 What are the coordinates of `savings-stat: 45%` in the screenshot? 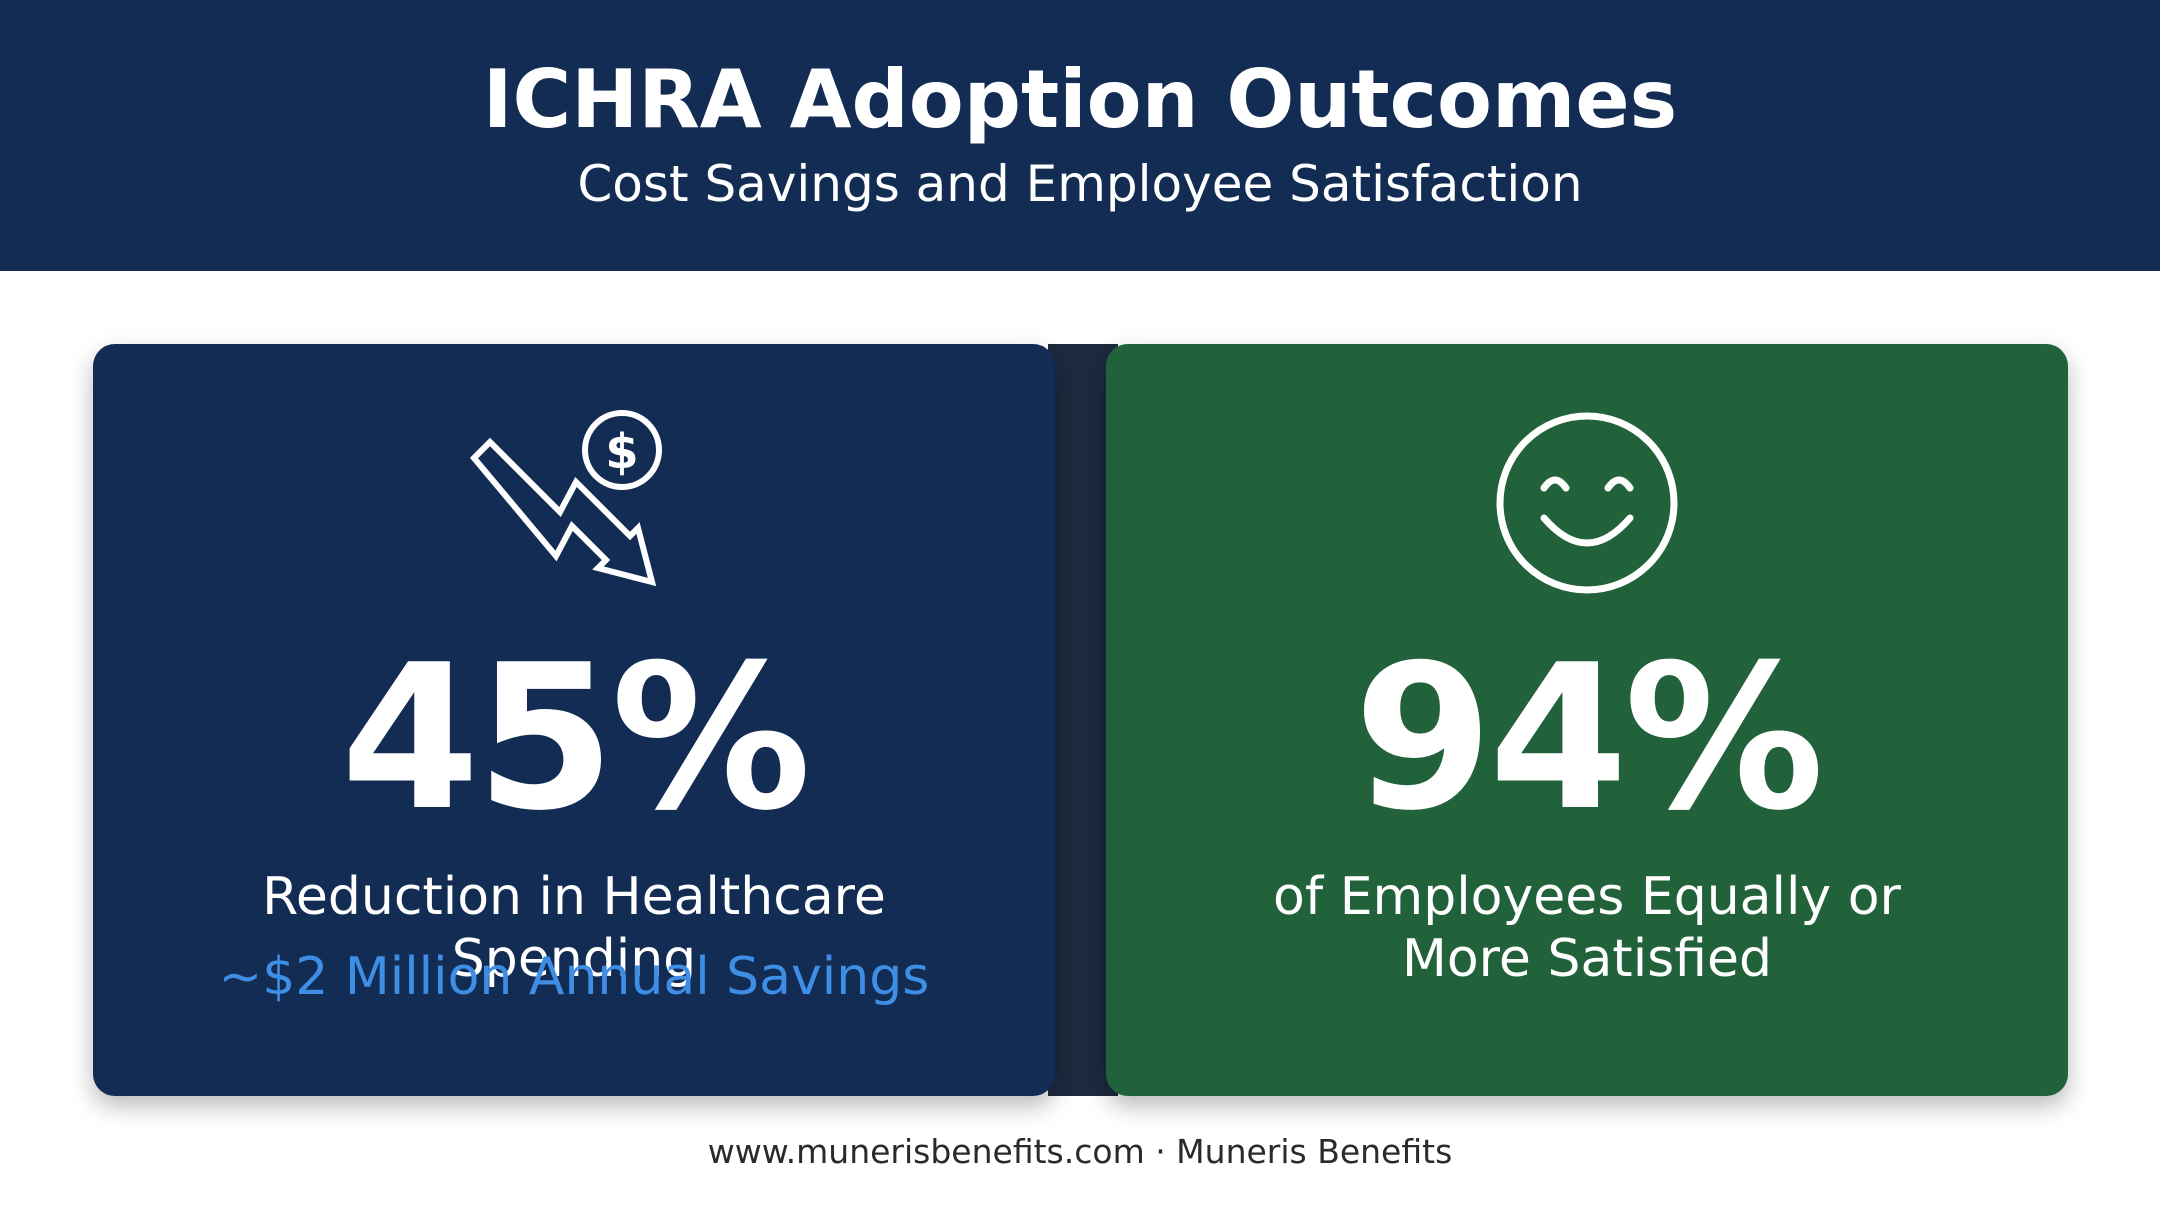 It's located at (576, 738).